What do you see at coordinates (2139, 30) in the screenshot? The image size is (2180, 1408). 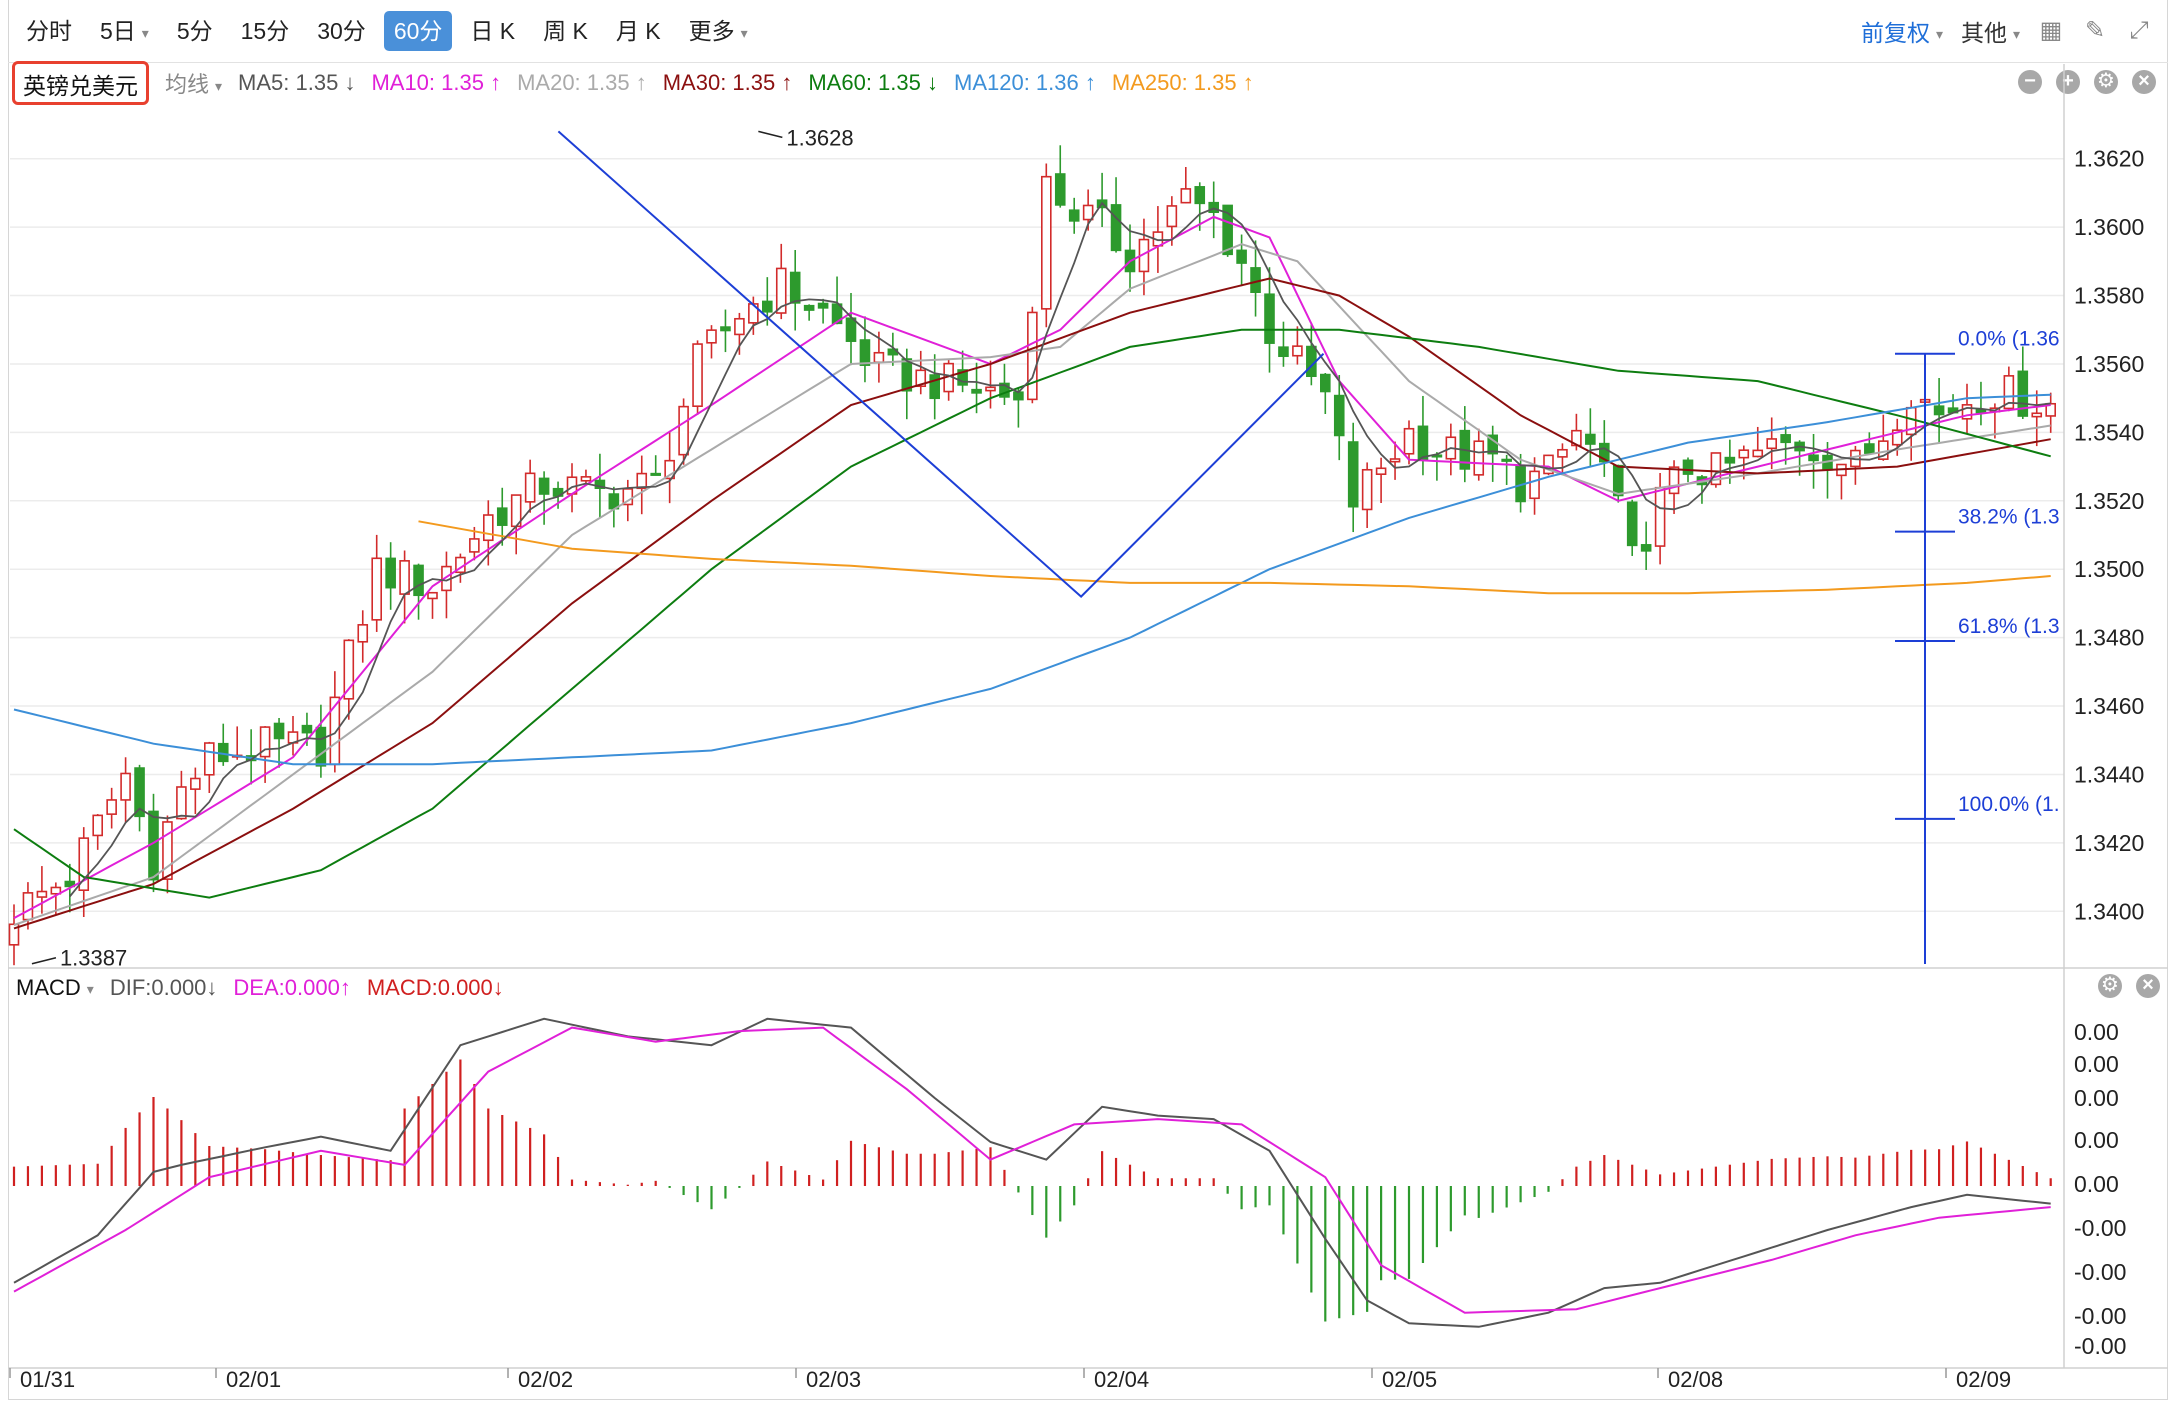 I see `fullscreen-icon: ⤢` at bounding box center [2139, 30].